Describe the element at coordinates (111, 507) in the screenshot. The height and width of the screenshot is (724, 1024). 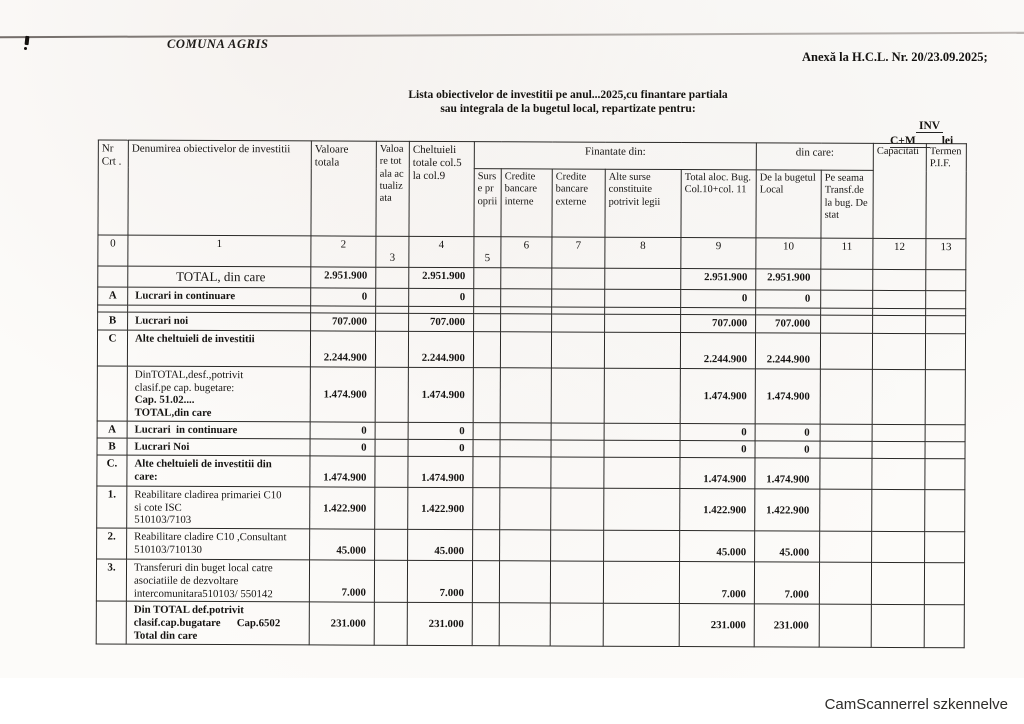
I see `row-number-cell: 1.` at that location.